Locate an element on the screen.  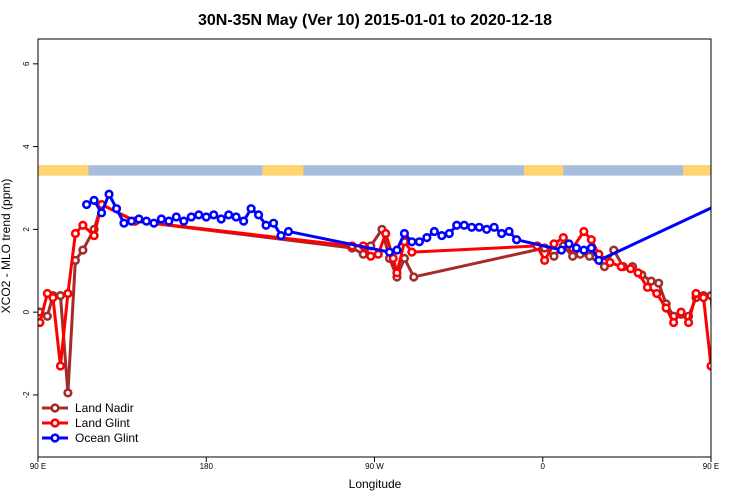
x-axis: 90 E 180 90 W 0 90 E is located at coordinates (374, 464).